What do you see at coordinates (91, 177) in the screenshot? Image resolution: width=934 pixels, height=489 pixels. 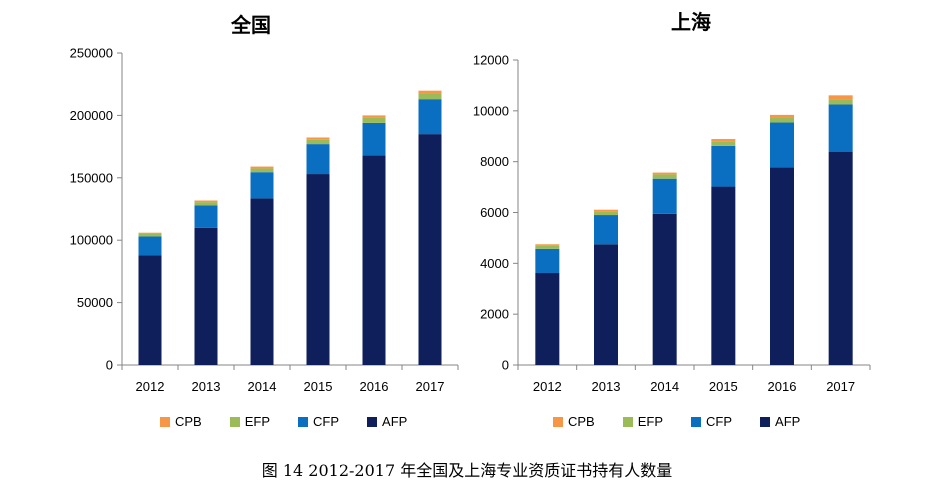 I see `y-tick-label: 150000` at bounding box center [91, 177].